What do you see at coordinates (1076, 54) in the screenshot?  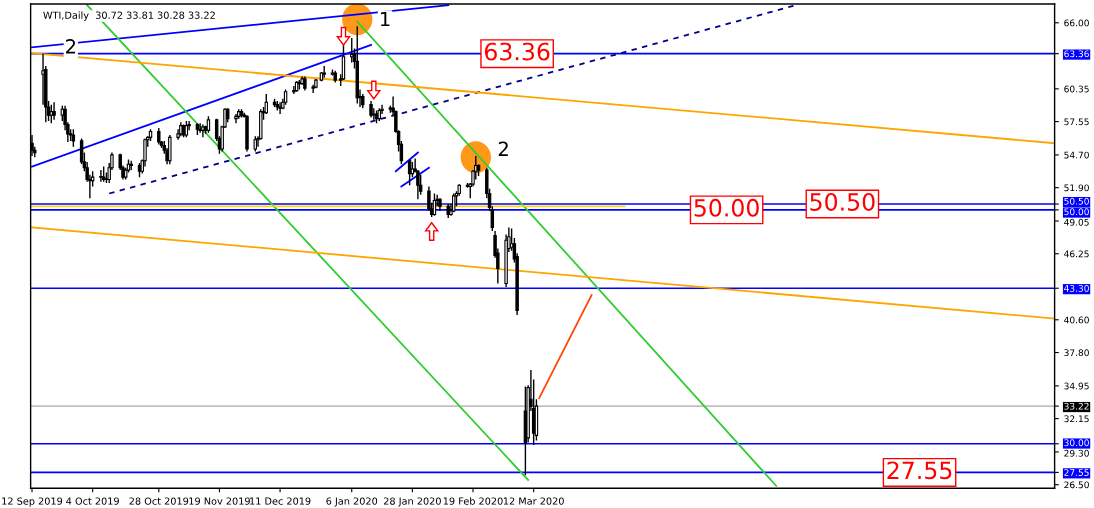 I see `y-tick-label: 63.36` at bounding box center [1076, 54].